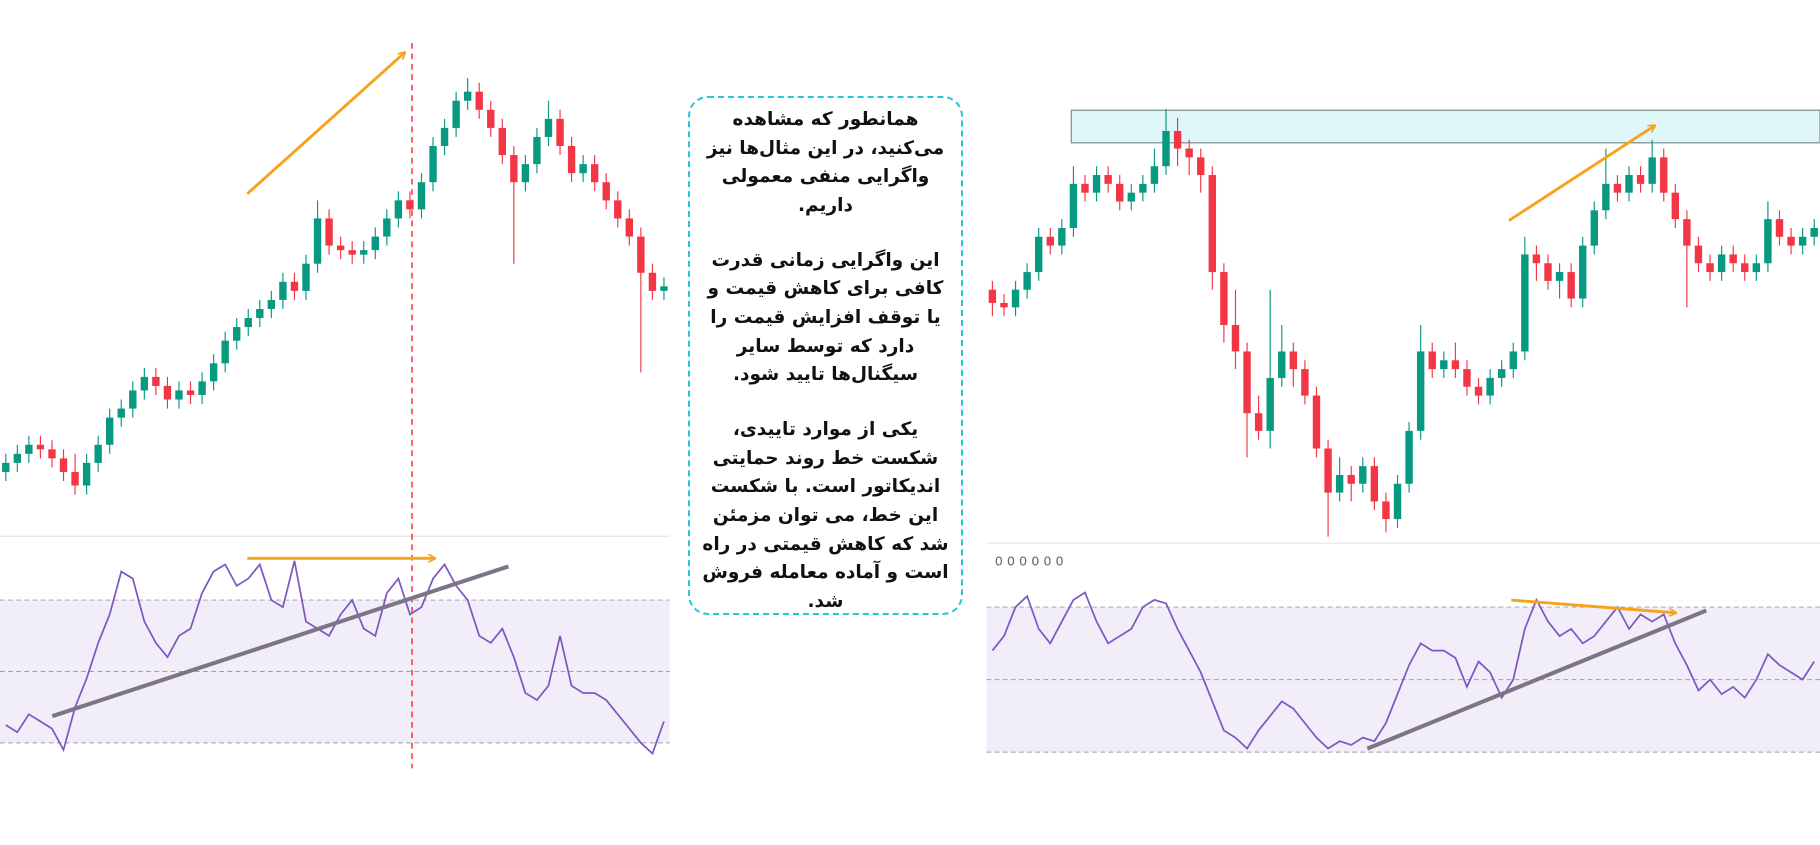 The height and width of the screenshot is (845, 1820). I want to click on indicator-label: 0 0 0 0 0 0, so click(1029, 561).